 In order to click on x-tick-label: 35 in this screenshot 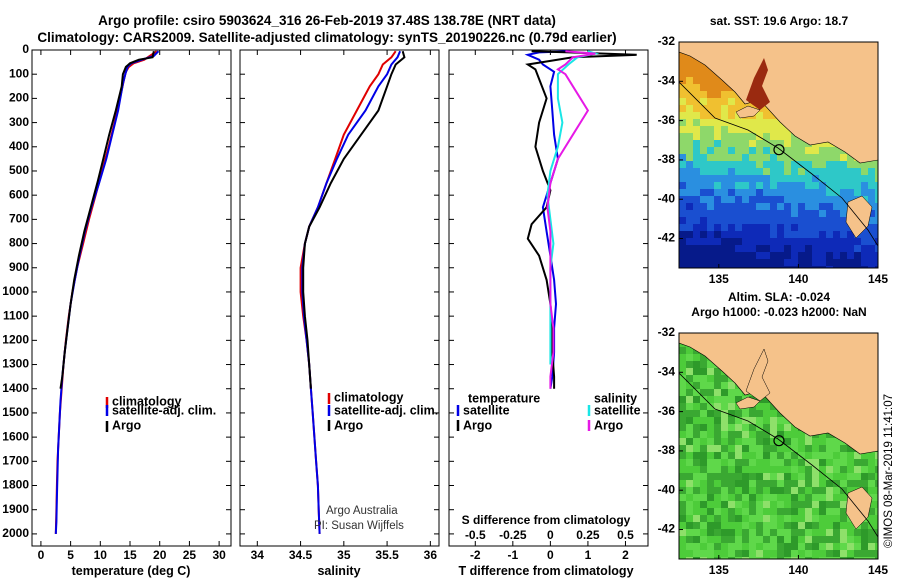, I will do `click(344, 555)`.